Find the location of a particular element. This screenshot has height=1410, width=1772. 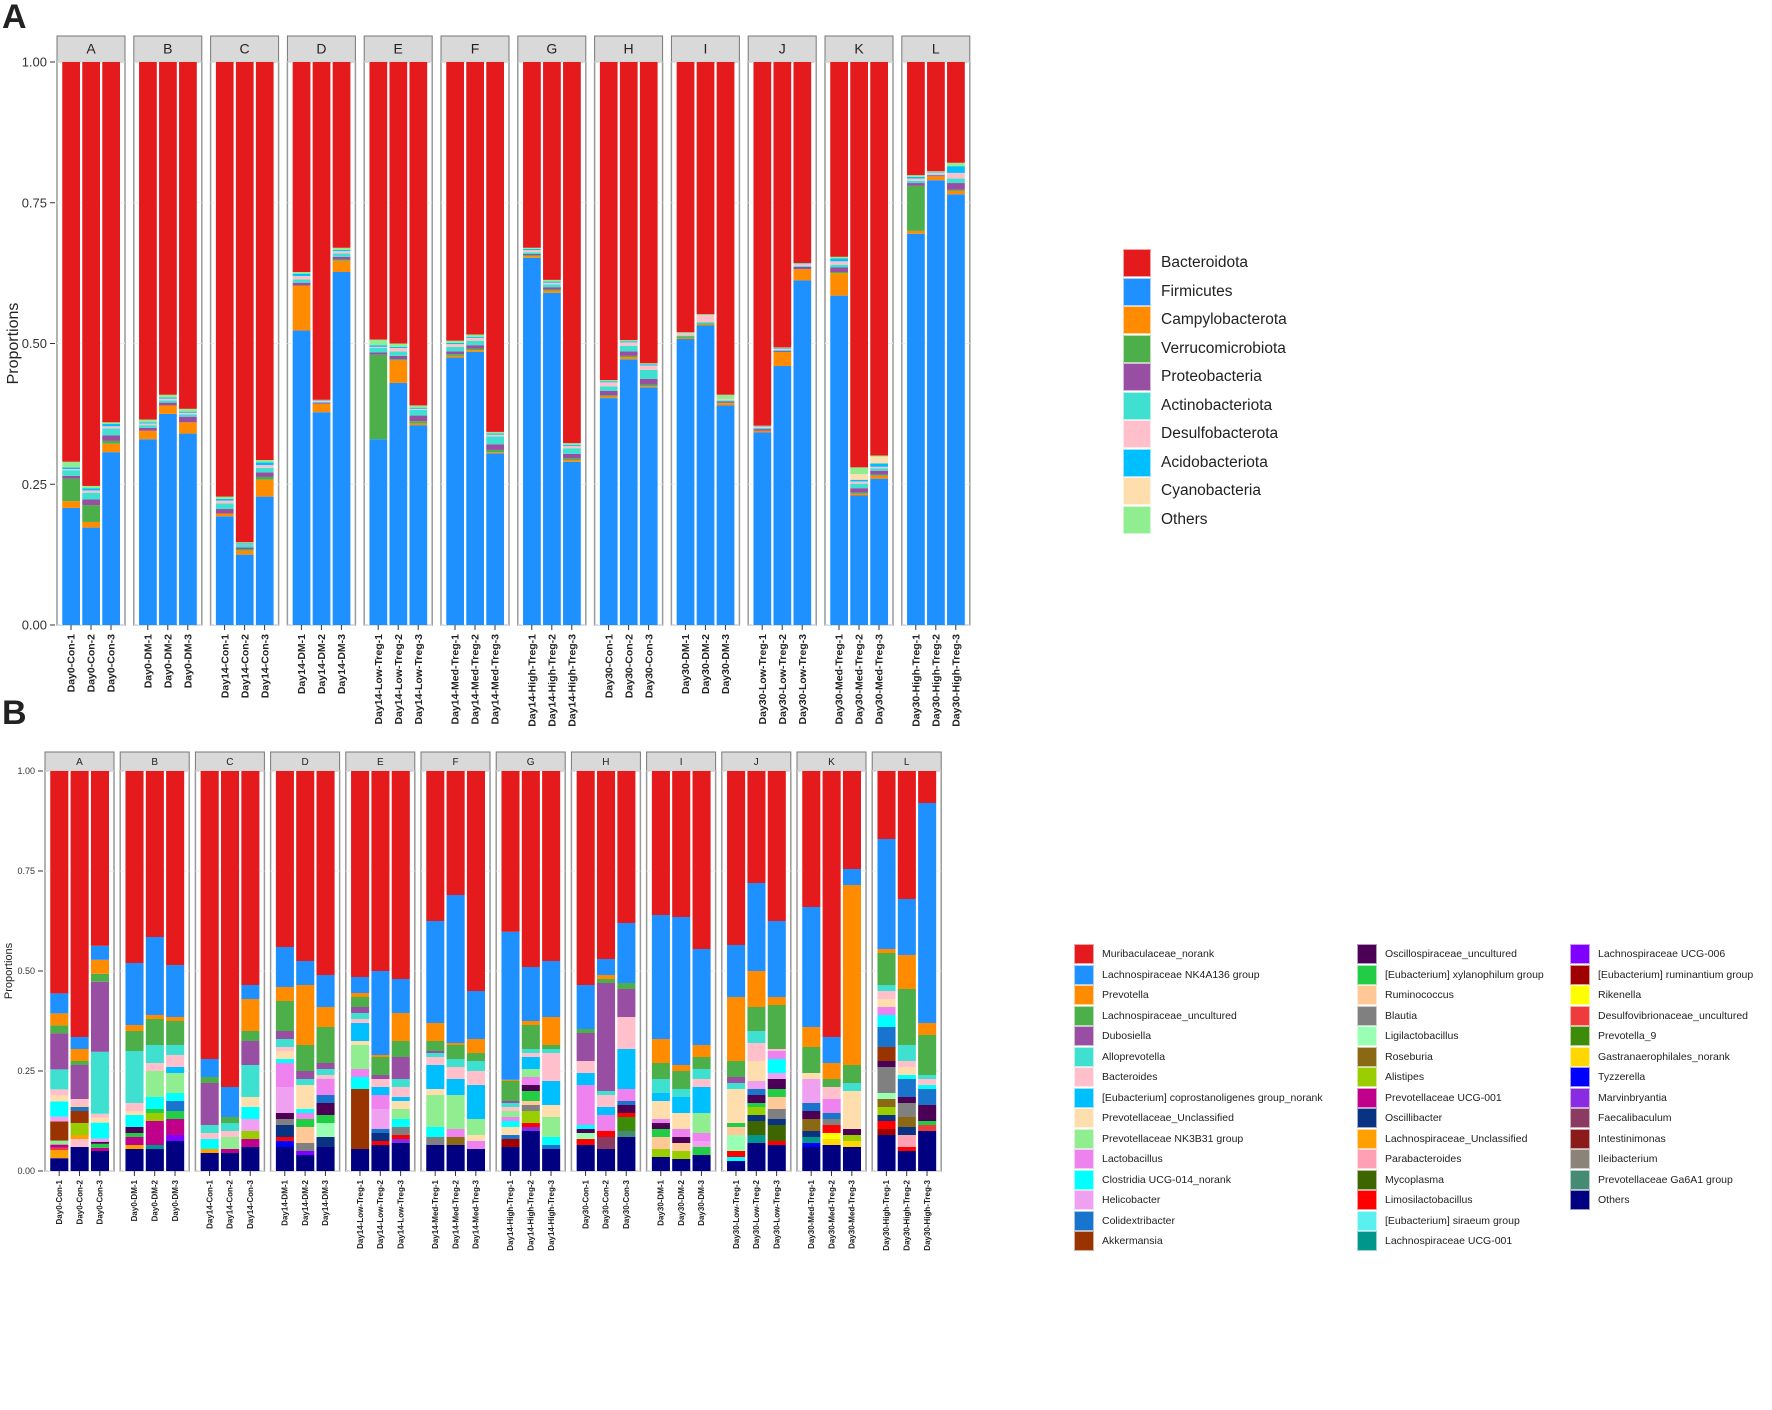

legend-label: Prevotella_9 is located at coordinates (1627, 1036).